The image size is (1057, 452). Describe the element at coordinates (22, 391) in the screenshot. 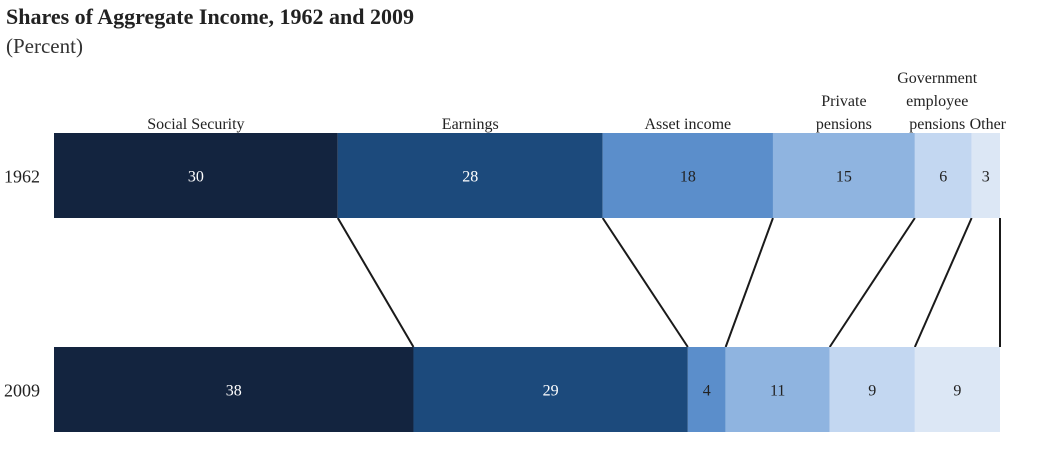

I see `category-label-2009: 2009` at that location.